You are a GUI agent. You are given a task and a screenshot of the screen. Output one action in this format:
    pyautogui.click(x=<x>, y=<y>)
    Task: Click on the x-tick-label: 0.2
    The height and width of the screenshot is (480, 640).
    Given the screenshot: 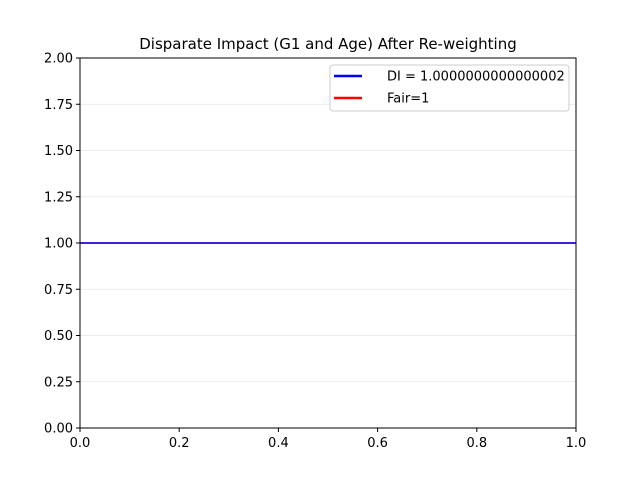 What is the action you would take?
    pyautogui.click(x=179, y=443)
    